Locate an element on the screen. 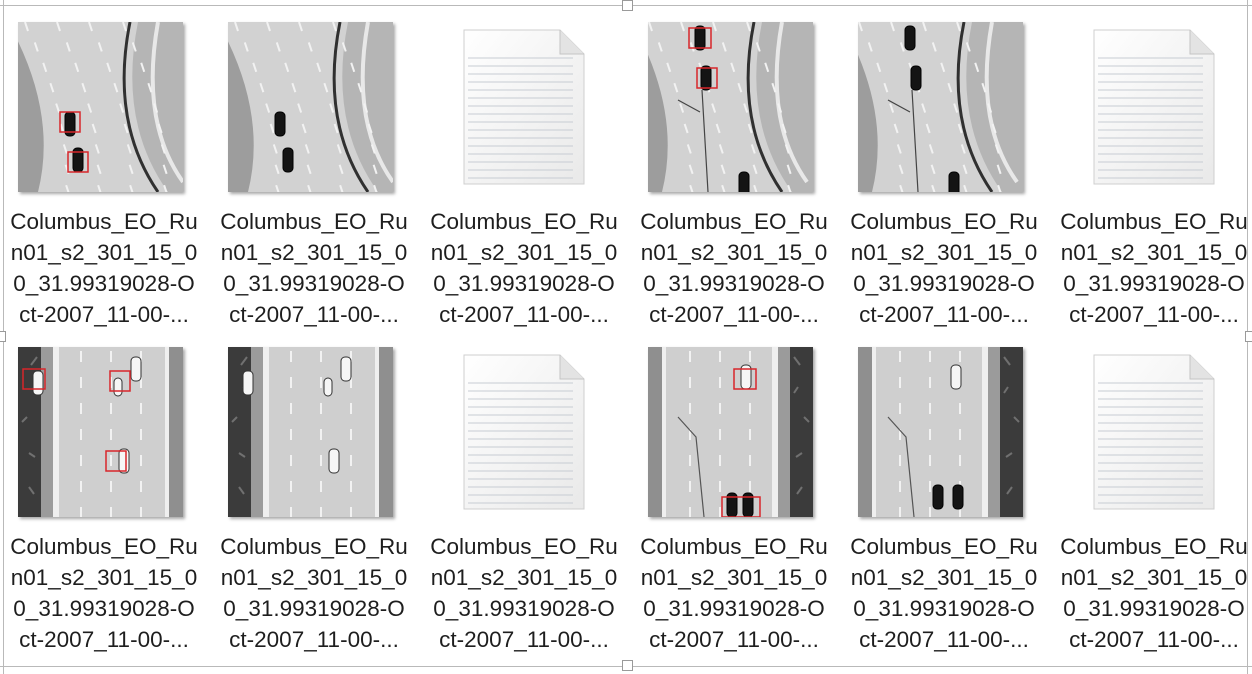  resize-handle-left is located at coordinates (3, 336).